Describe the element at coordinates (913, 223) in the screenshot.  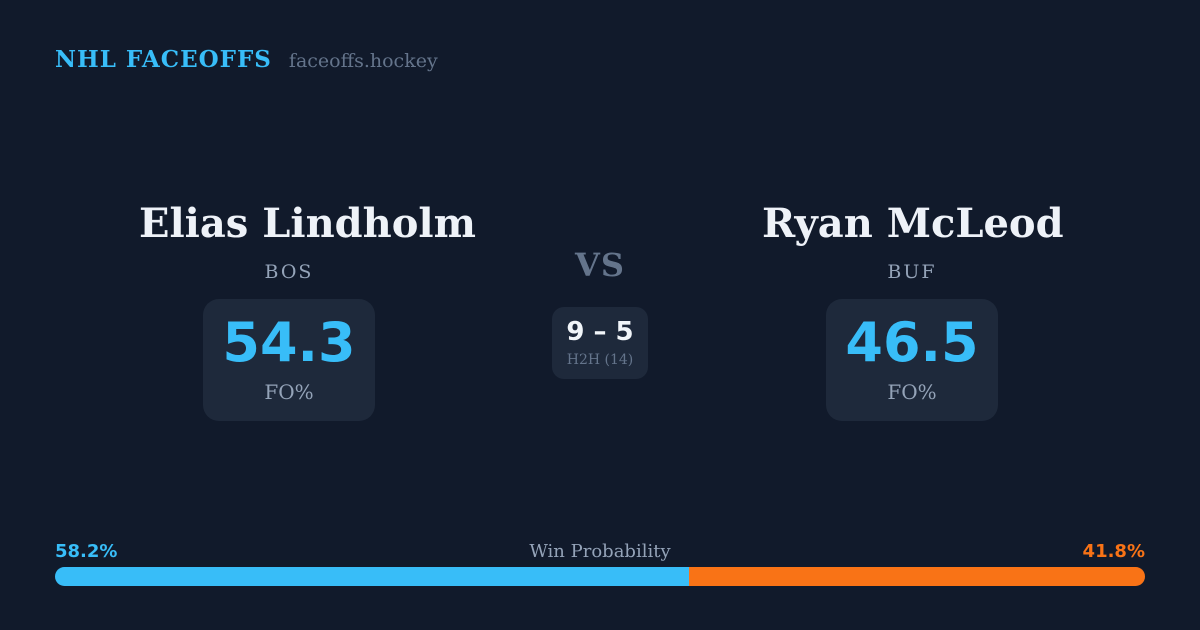
I see `player-right-name: Ryan McLeod` at that location.